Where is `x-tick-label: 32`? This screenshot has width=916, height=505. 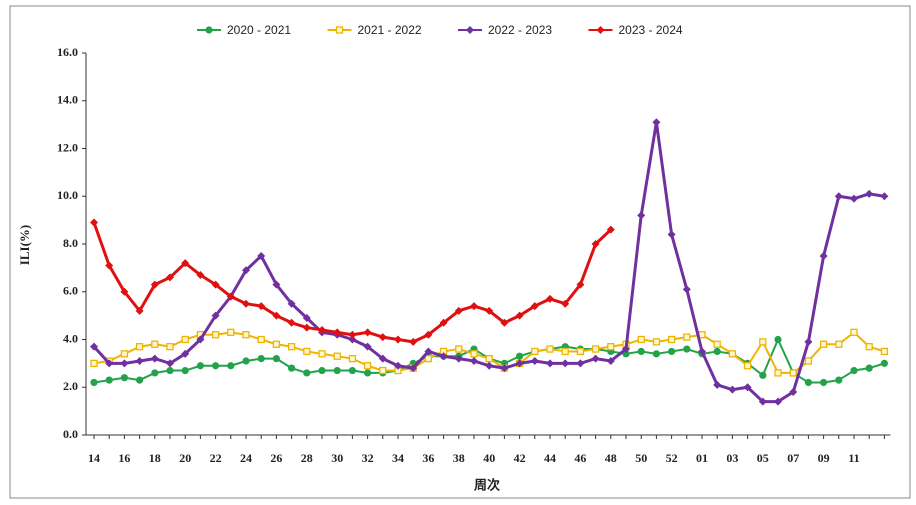
x-tick-label: 32 is located at coordinates (368, 458).